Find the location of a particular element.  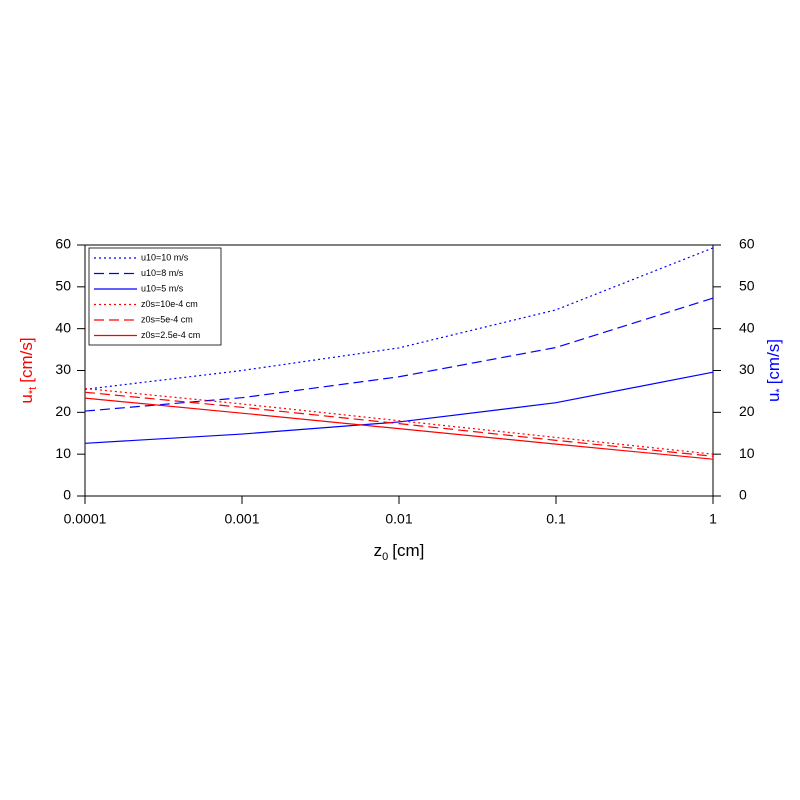

y2-axis-label: u* [cm/s] is located at coordinates (774, 370).